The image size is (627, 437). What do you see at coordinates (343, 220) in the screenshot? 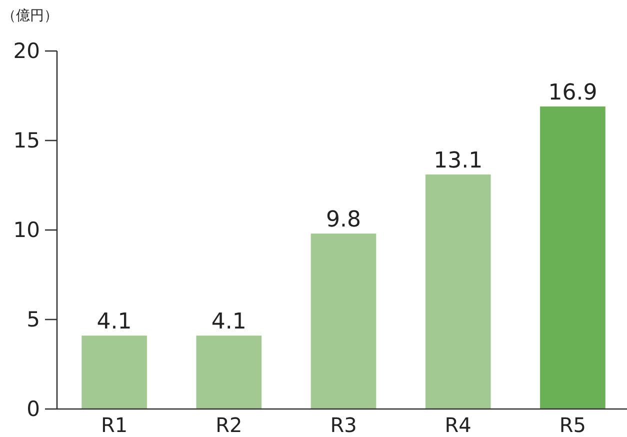
I see `data-label: 9.8` at bounding box center [343, 220].